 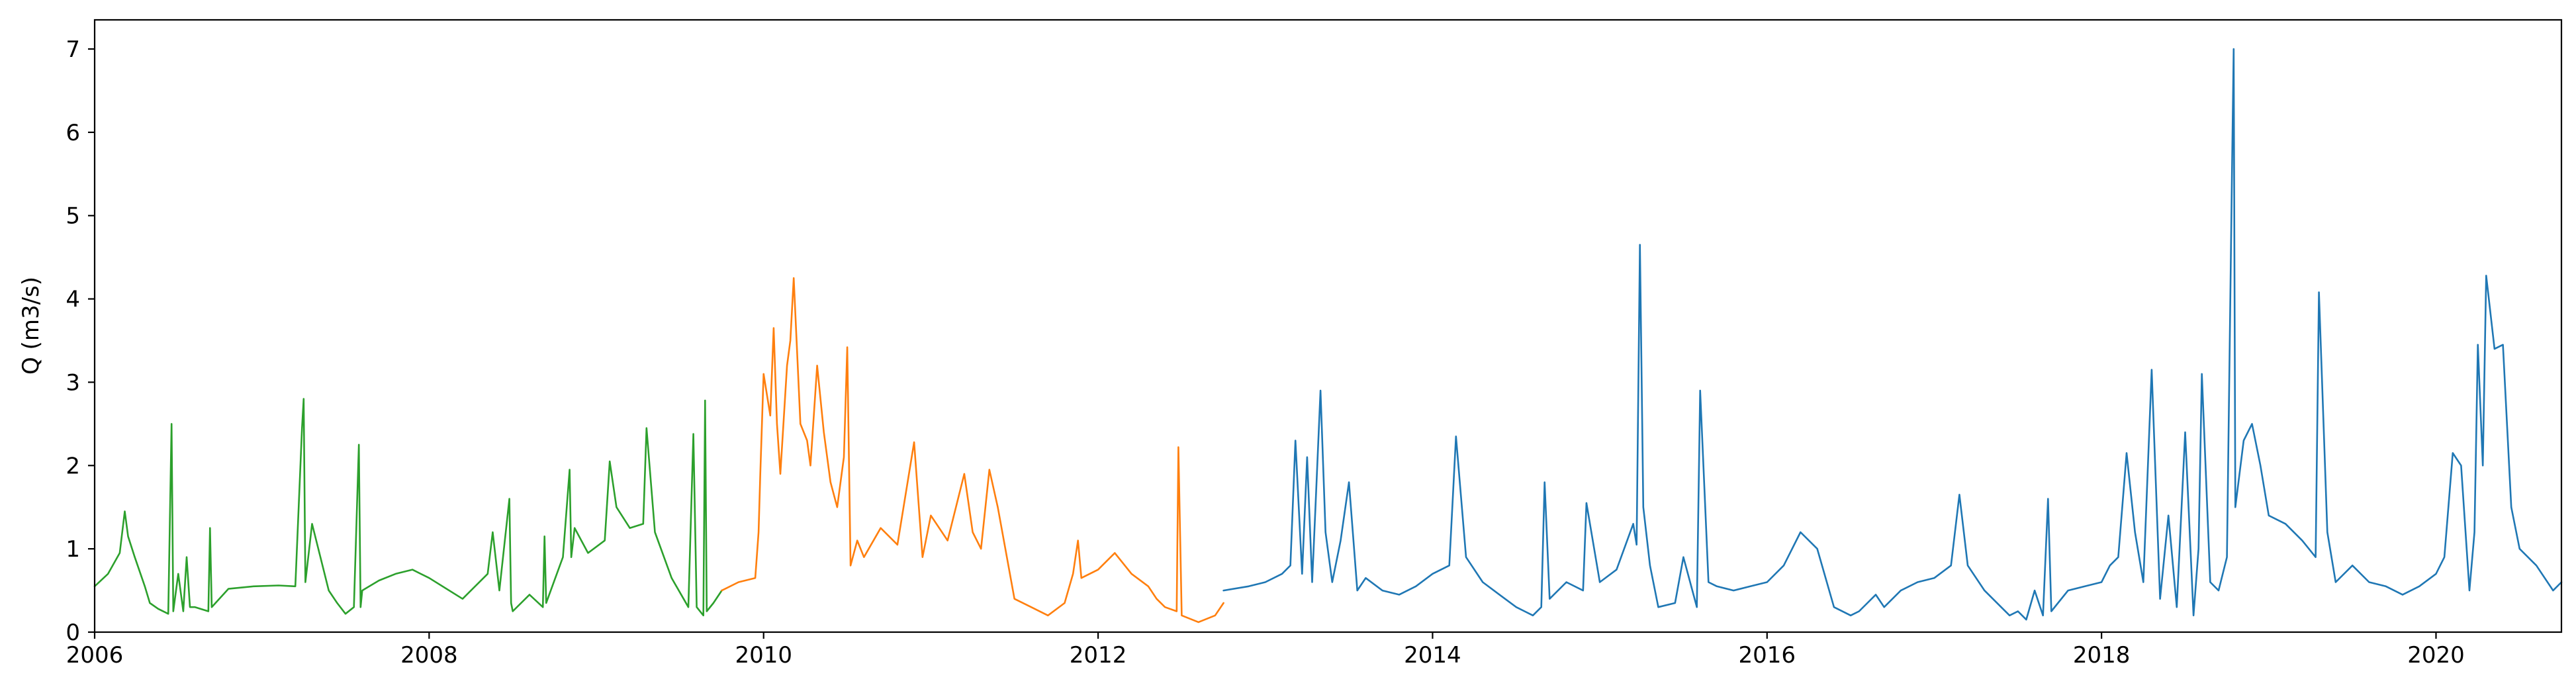 What do you see at coordinates (73, 466) in the screenshot?
I see `y-tick-label: 2` at bounding box center [73, 466].